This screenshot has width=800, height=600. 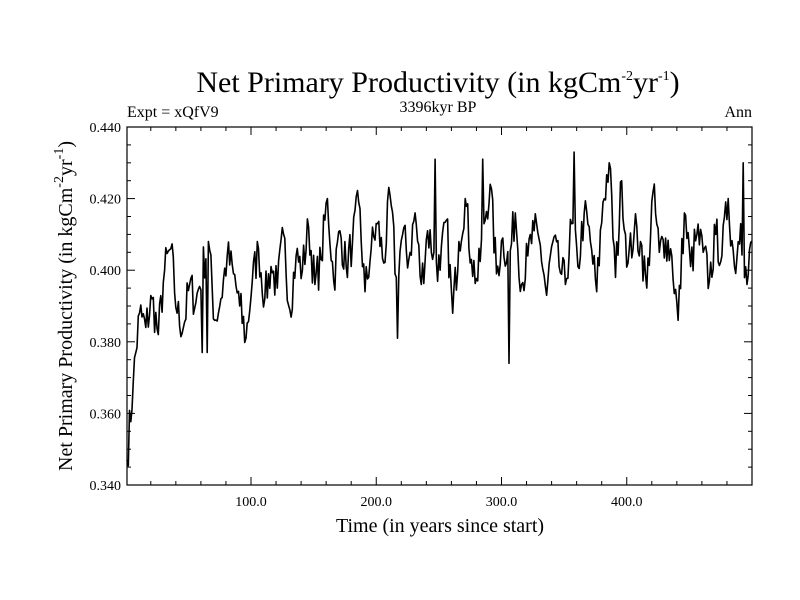 I want to click on subtitle-experiment: Expt = xQfV9, so click(x=173, y=112).